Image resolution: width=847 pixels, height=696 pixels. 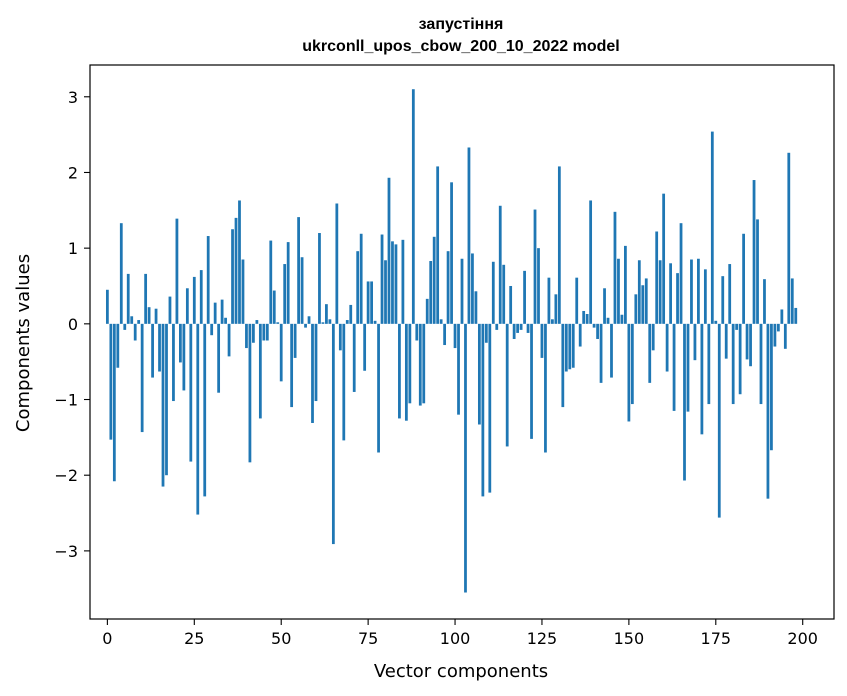 What do you see at coordinates (281, 638) in the screenshot?
I see `x-tick-label: 50` at bounding box center [281, 638].